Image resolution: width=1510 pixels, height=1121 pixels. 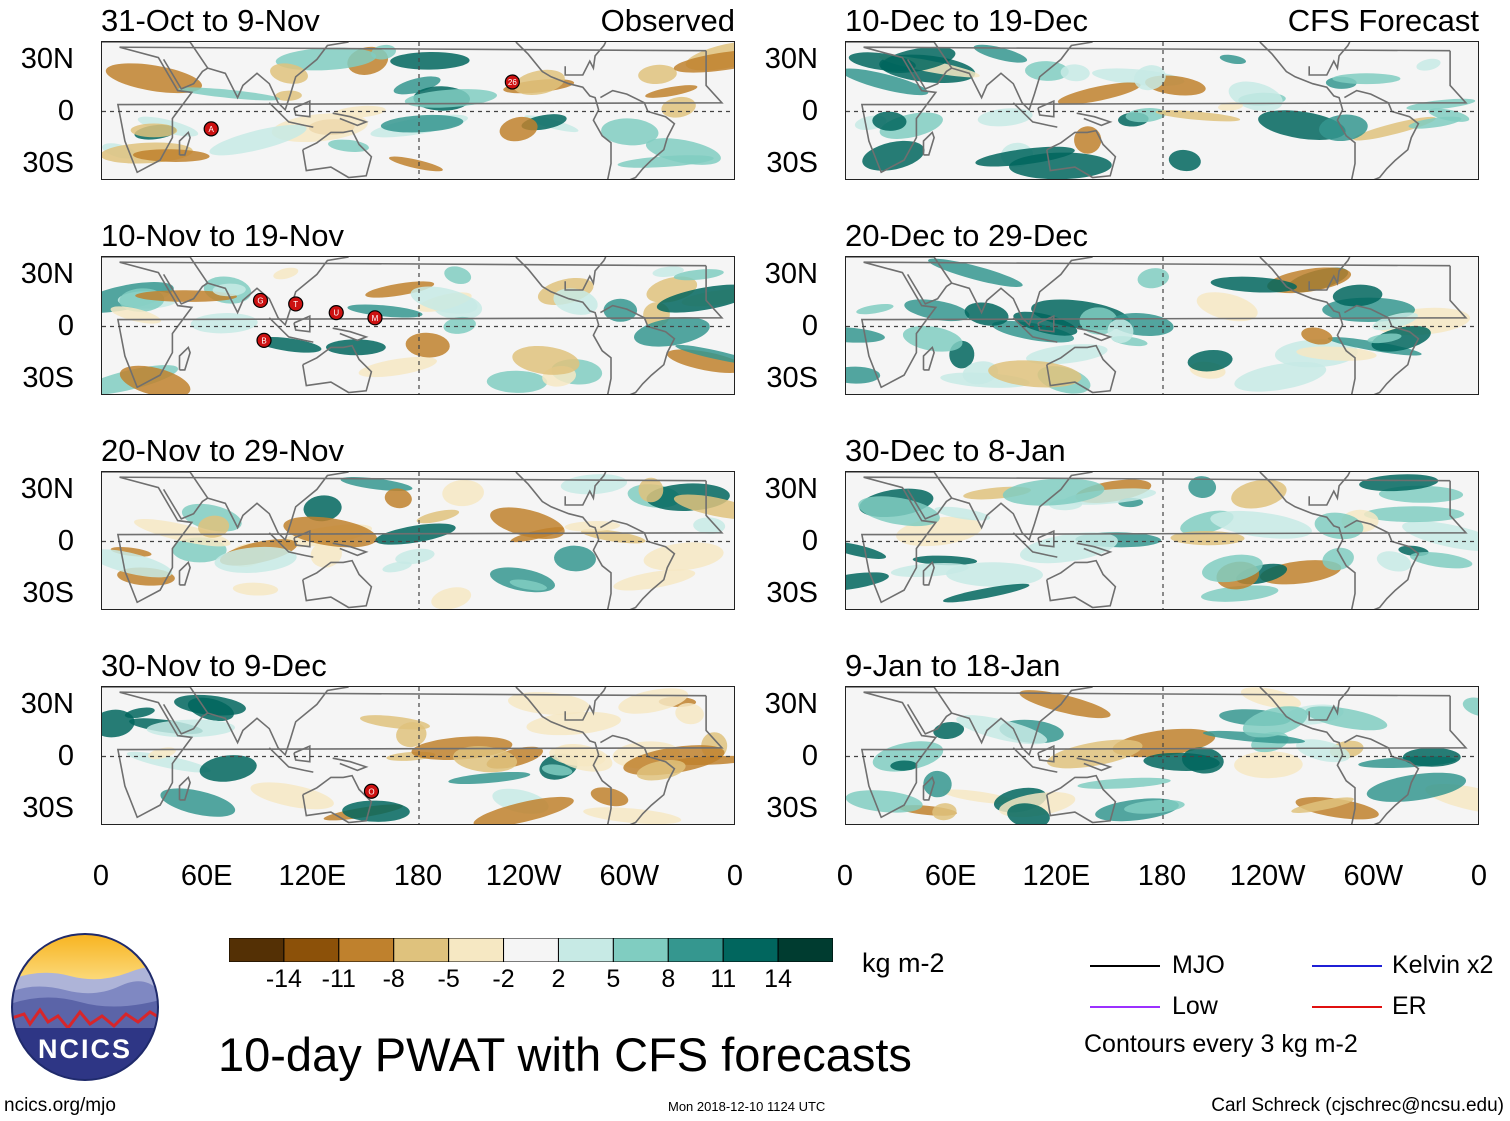 What do you see at coordinates (966, 235) in the screenshot?
I see `panel-title: 20-Dec to 29-Dec` at bounding box center [966, 235].